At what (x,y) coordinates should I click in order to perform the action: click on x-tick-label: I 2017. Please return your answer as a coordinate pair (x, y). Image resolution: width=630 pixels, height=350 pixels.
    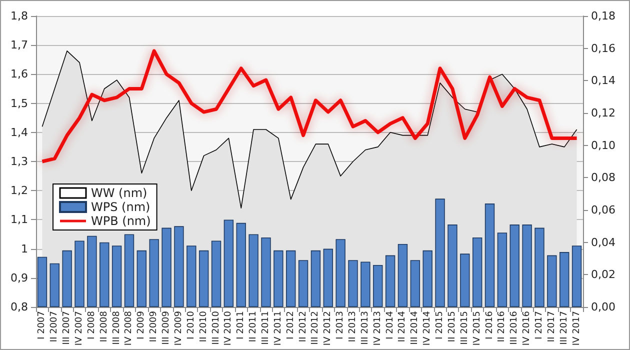
    Looking at the image, I should click on (539, 325).